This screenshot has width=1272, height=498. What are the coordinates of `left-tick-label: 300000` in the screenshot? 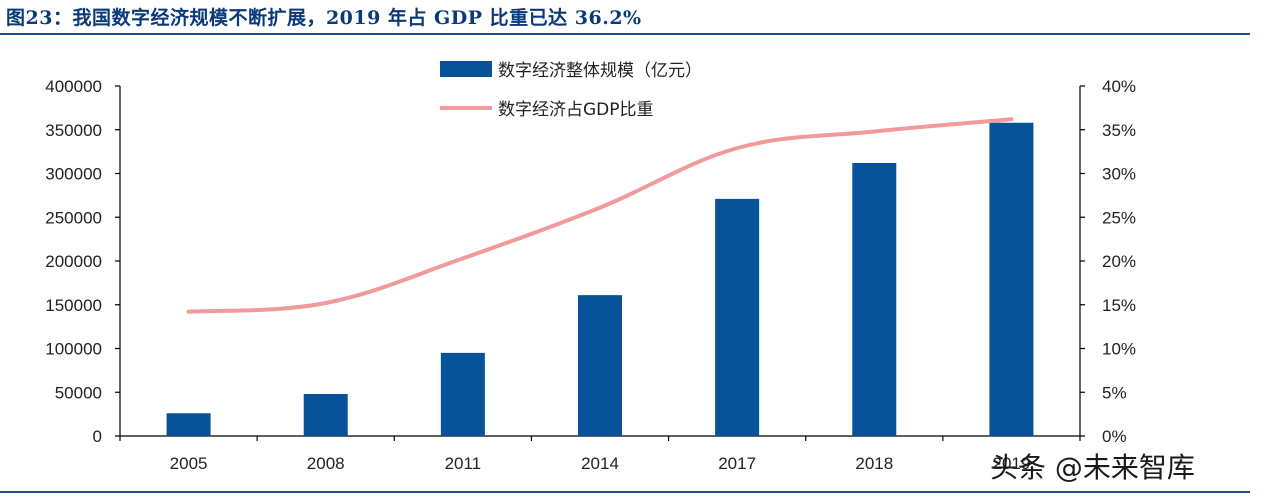 It's located at (73, 174).